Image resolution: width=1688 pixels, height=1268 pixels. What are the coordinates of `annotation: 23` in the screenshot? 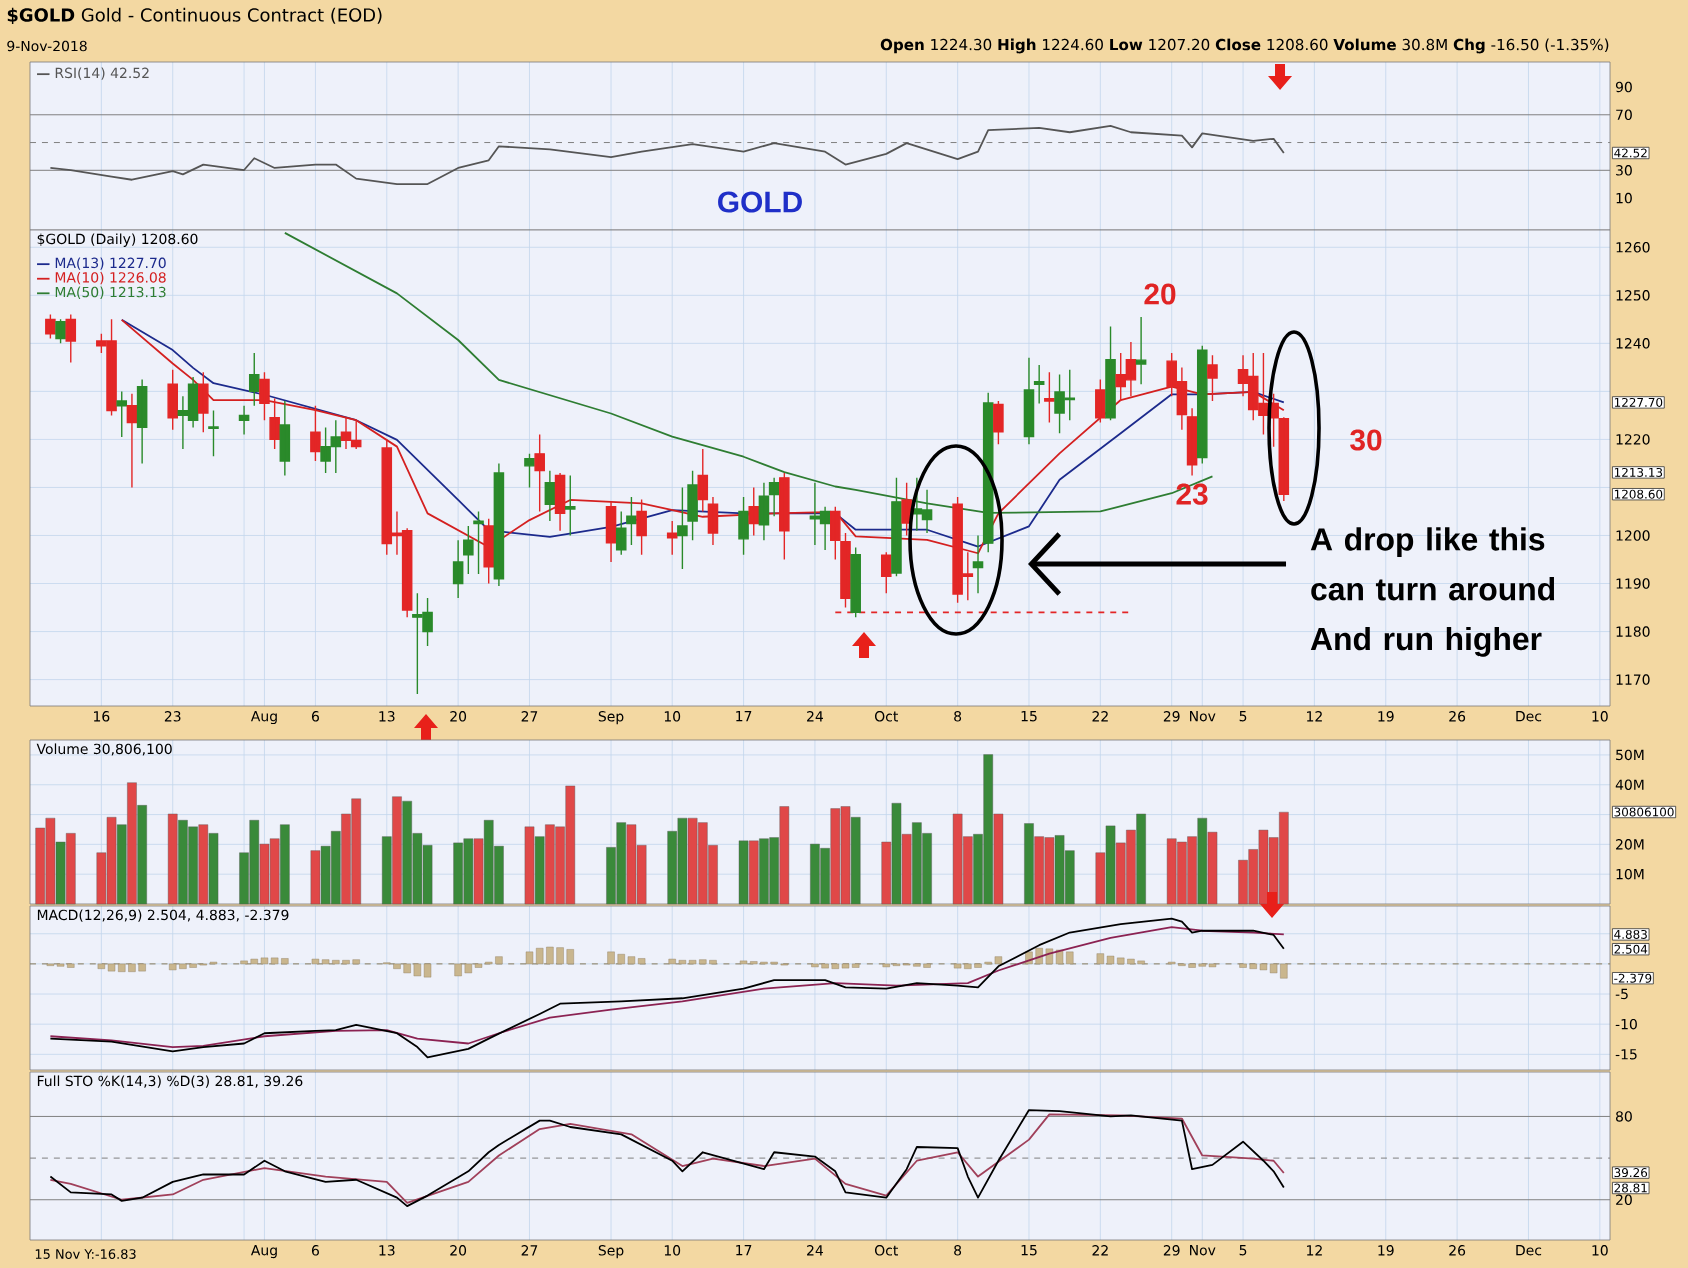 It's located at (1192, 494).